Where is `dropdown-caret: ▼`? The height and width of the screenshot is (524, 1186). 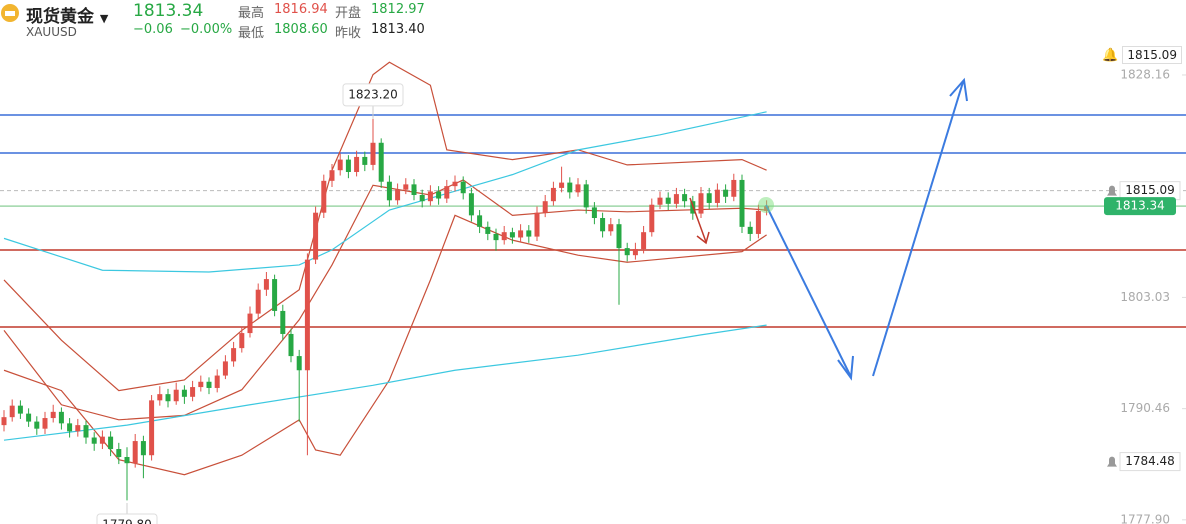 dropdown-caret: ▼ is located at coordinates (104, 18).